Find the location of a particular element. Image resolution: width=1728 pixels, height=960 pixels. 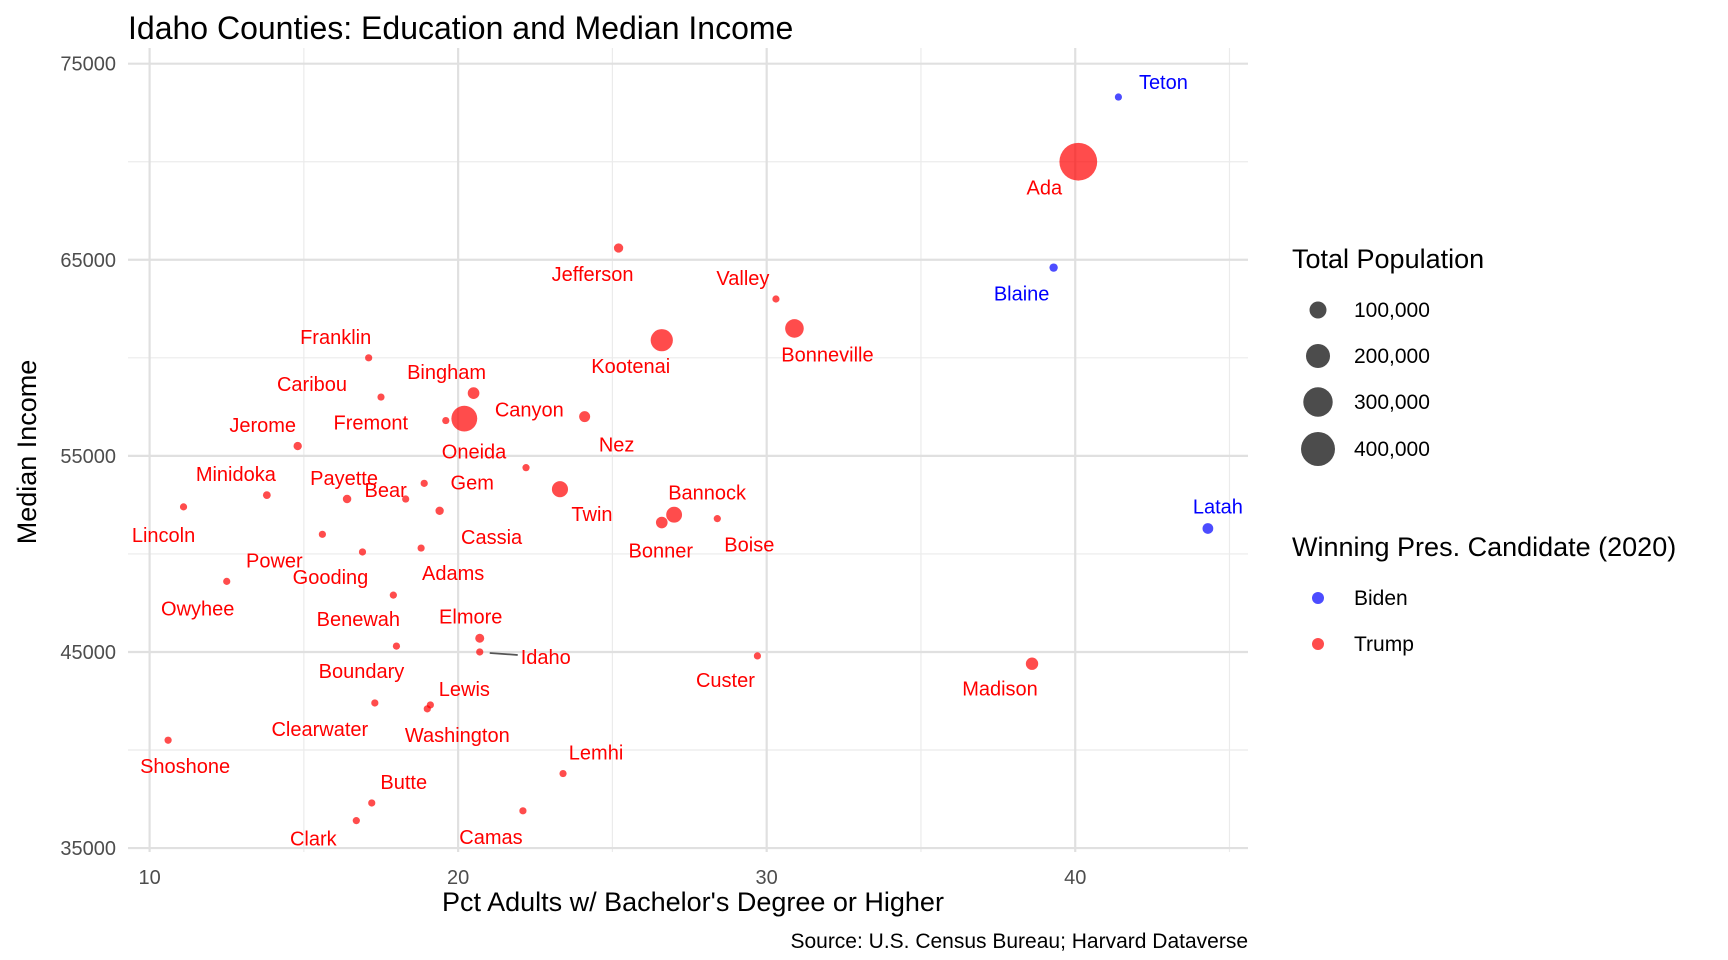

x-tick-label: 20 is located at coordinates (458, 878).